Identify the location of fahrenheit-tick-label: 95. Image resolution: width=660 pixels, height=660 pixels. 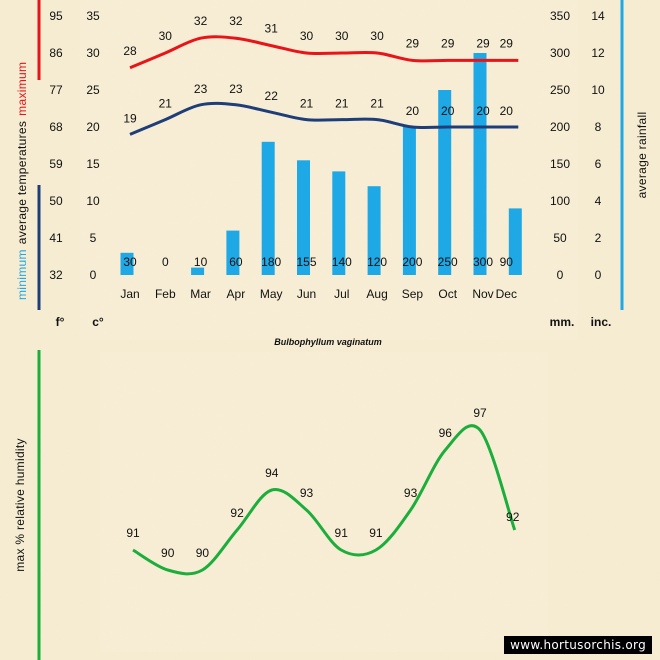
(56, 16).